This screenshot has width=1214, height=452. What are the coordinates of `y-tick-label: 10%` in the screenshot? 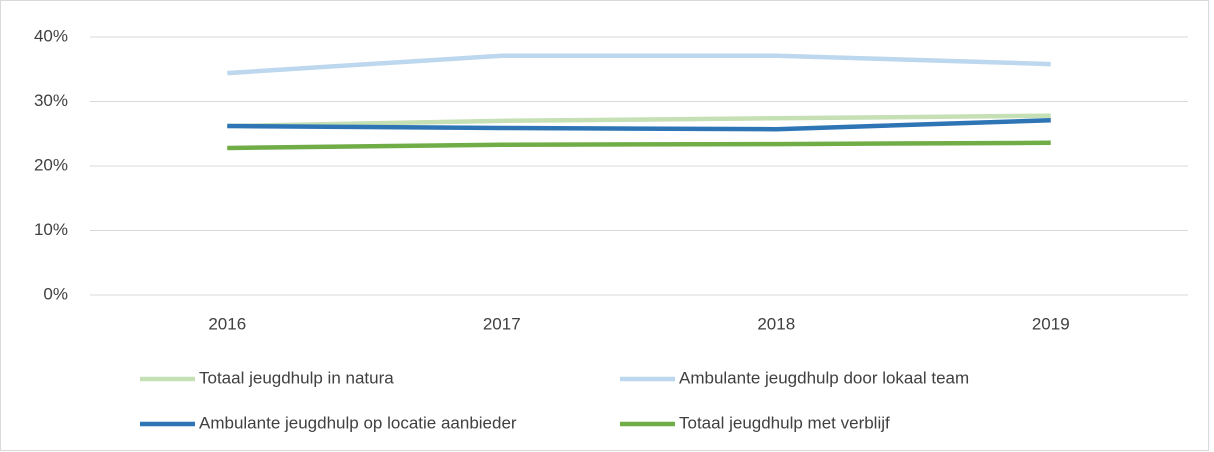 It's located at (51, 229).